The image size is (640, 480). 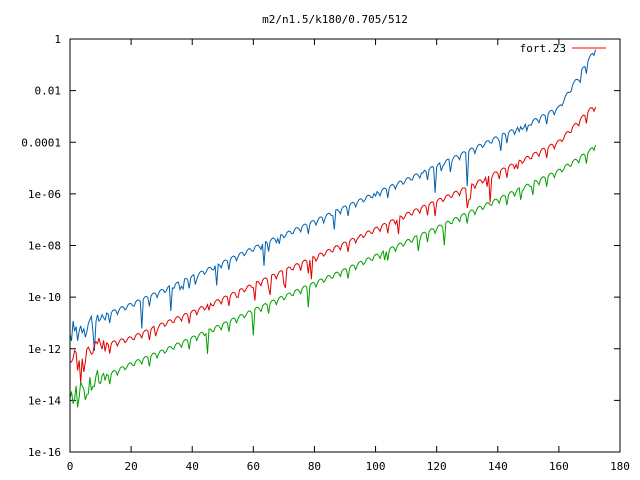 I want to click on x-tick-label: 80, so click(x=314, y=466).